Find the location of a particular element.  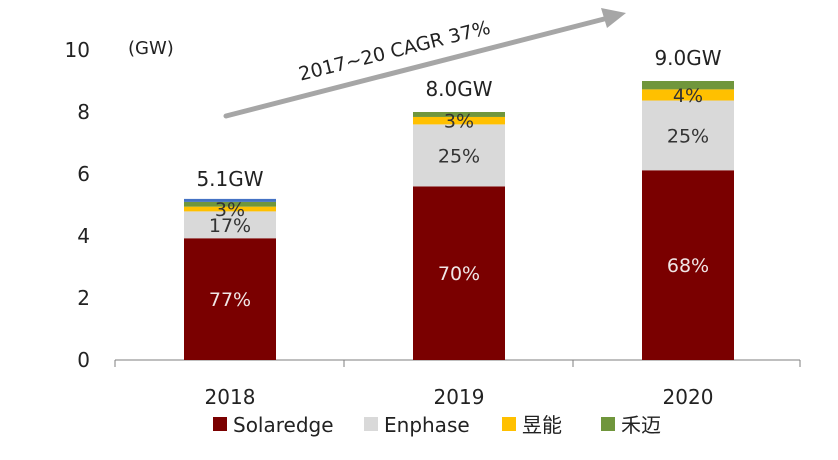

y-tick-label: 10 is located at coordinates (77, 50).